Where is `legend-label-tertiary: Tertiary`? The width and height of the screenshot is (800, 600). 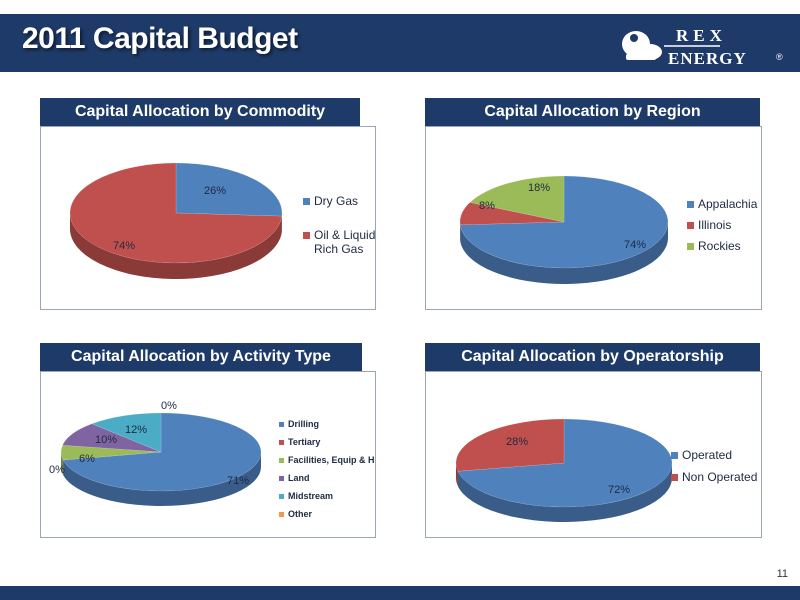
legend-label-tertiary: Tertiary is located at coordinates (304, 442).